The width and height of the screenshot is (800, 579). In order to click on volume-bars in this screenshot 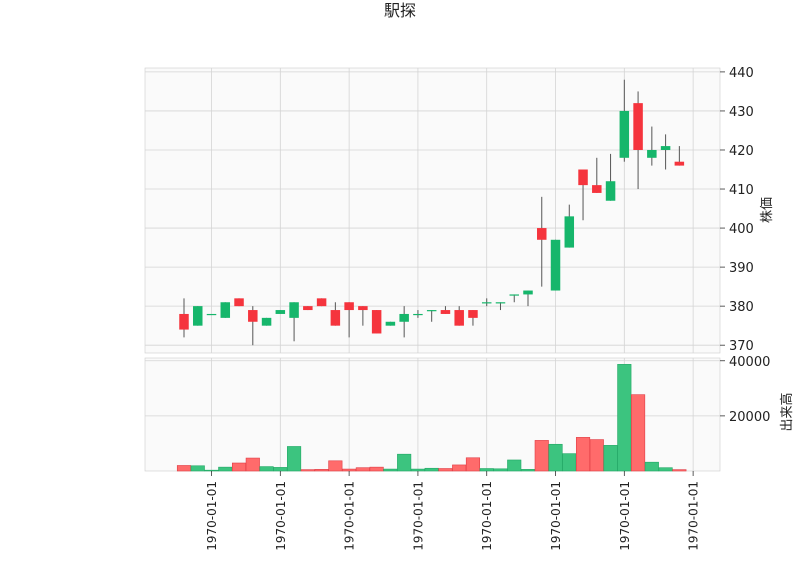, I will do `click(431, 418)`.